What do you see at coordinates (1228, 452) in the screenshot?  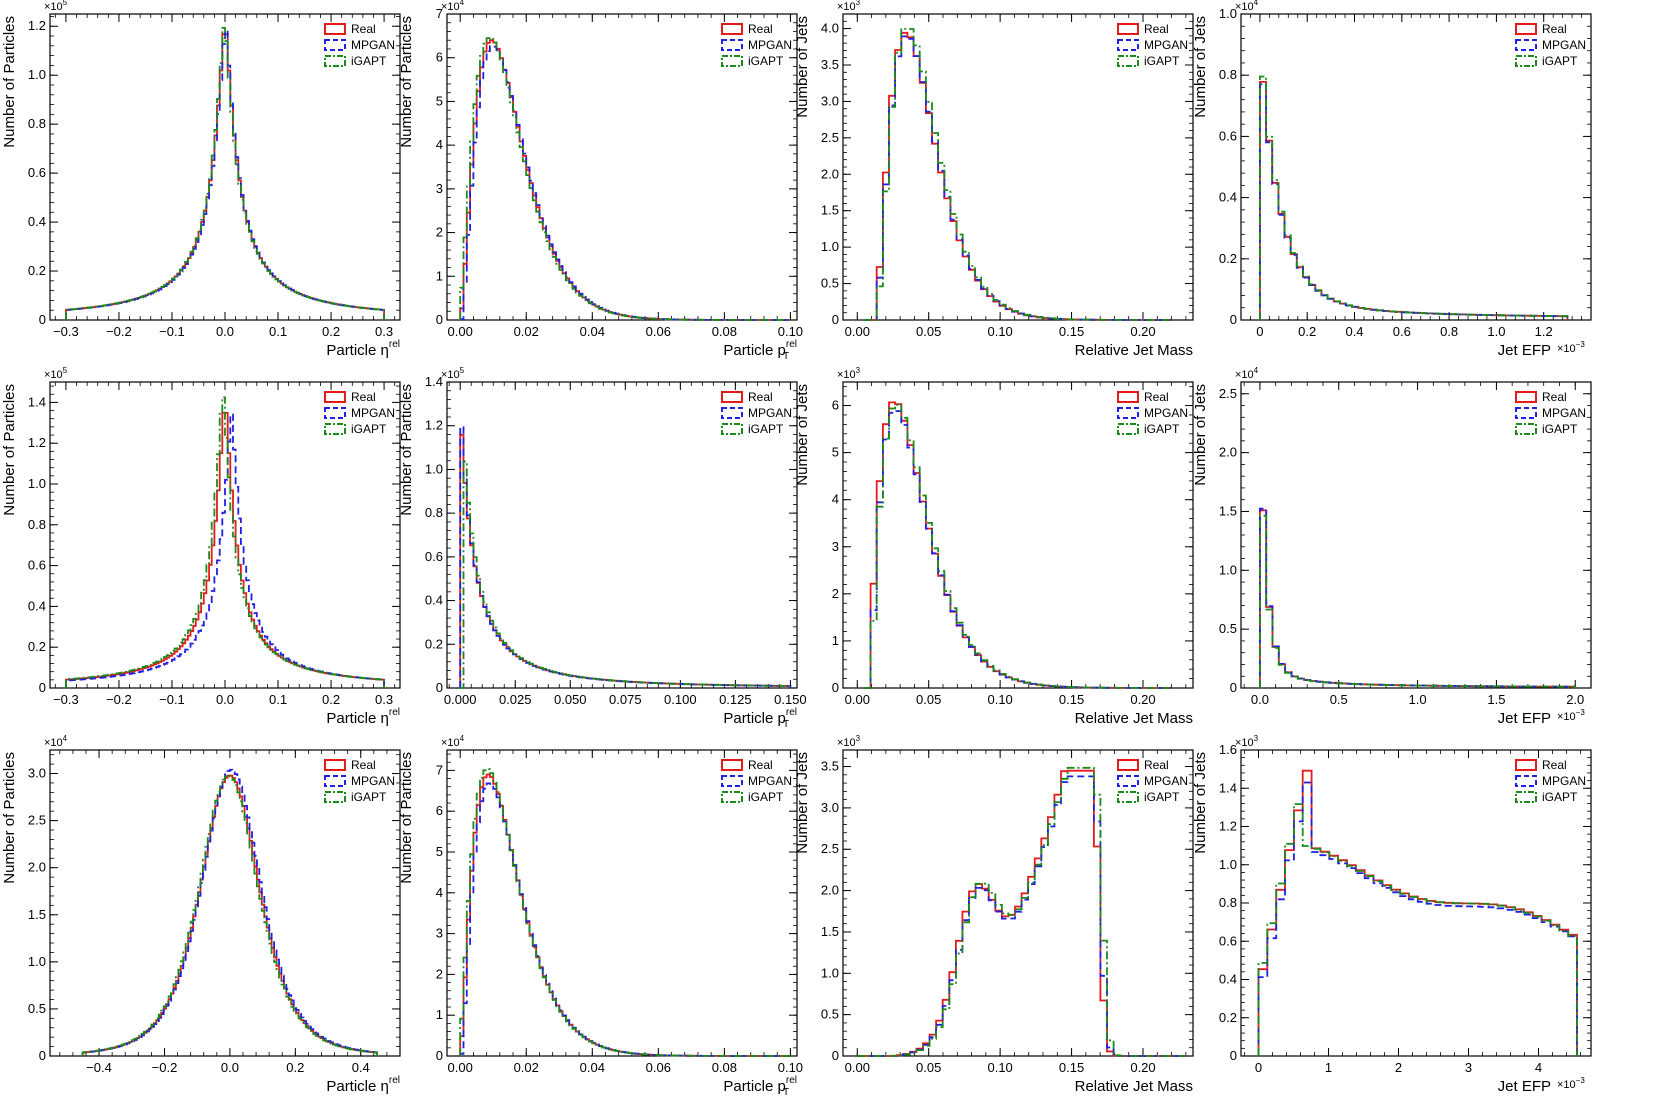 I see `y-tick-label: 2.0` at bounding box center [1228, 452].